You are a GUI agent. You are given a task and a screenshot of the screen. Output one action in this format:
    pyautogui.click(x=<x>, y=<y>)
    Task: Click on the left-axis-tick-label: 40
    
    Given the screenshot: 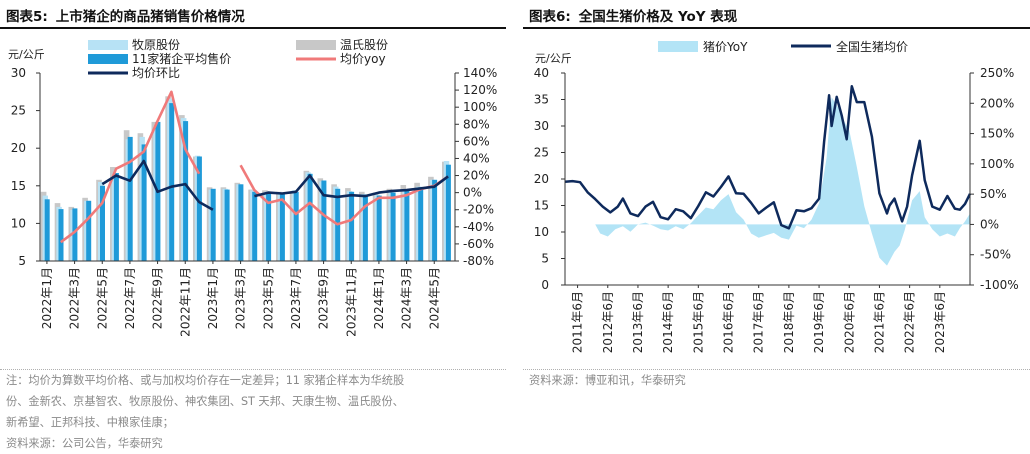 What is the action you would take?
    pyautogui.click(x=541, y=73)
    